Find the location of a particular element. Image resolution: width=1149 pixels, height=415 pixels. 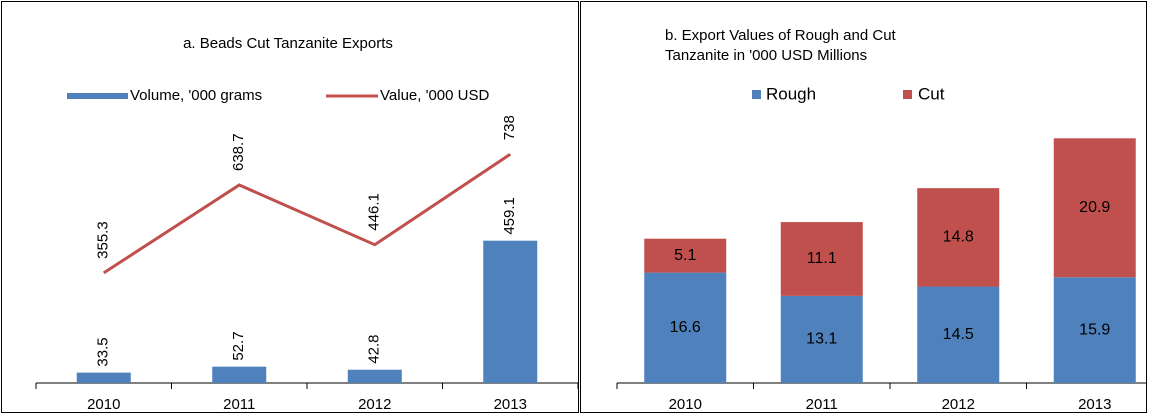

data-label: 15.9 is located at coordinates (1094, 329).